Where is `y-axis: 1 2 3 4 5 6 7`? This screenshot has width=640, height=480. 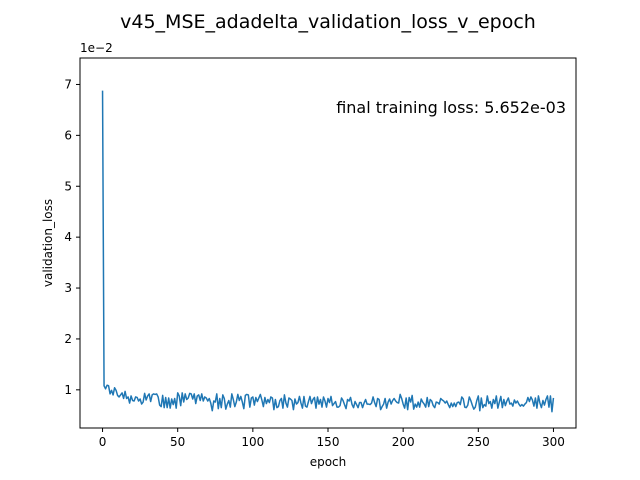 y-axis: 1 2 3 4 5 6 7 is located at coordinates (72, 237).